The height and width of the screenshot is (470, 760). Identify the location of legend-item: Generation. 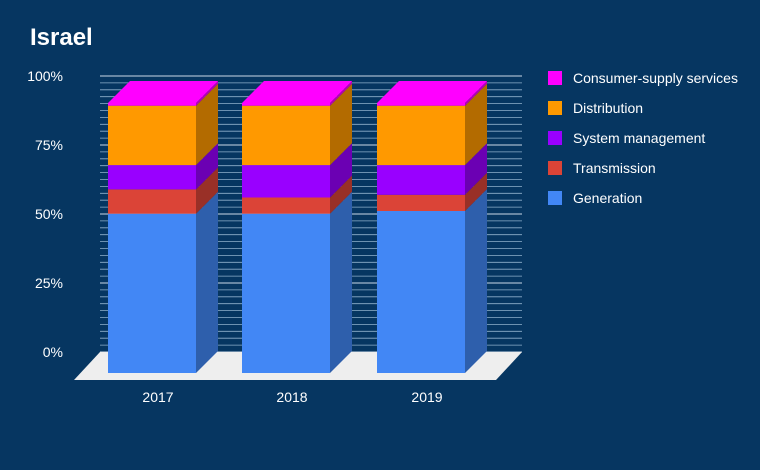
(648, 198).